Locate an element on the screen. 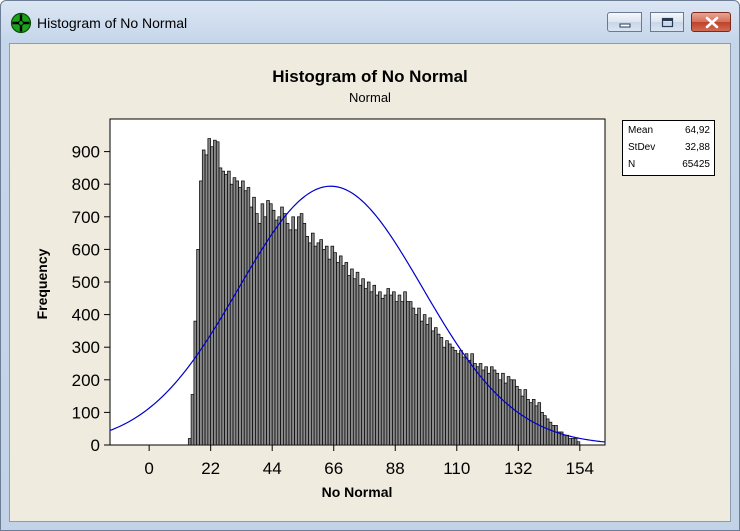  close-icon is located at coordinates (712, 22).